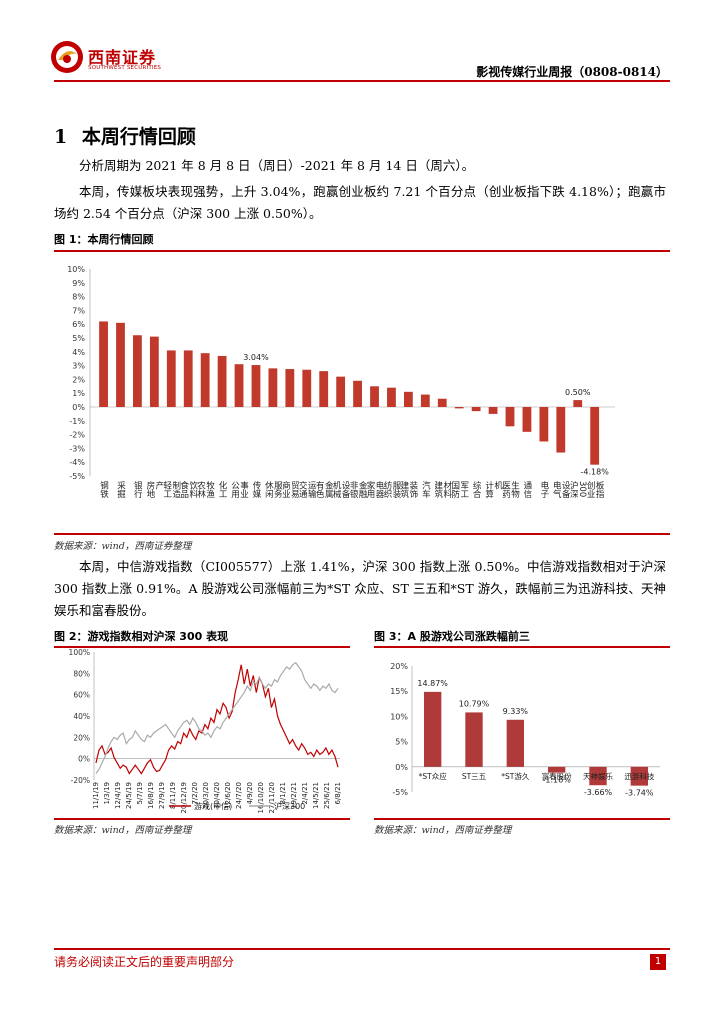 This screenshot has height=1024, width=724. Describe the element at coordinates (578, 392) in the screenshot. I see `fig1-data-label: 0.50%` at that location.